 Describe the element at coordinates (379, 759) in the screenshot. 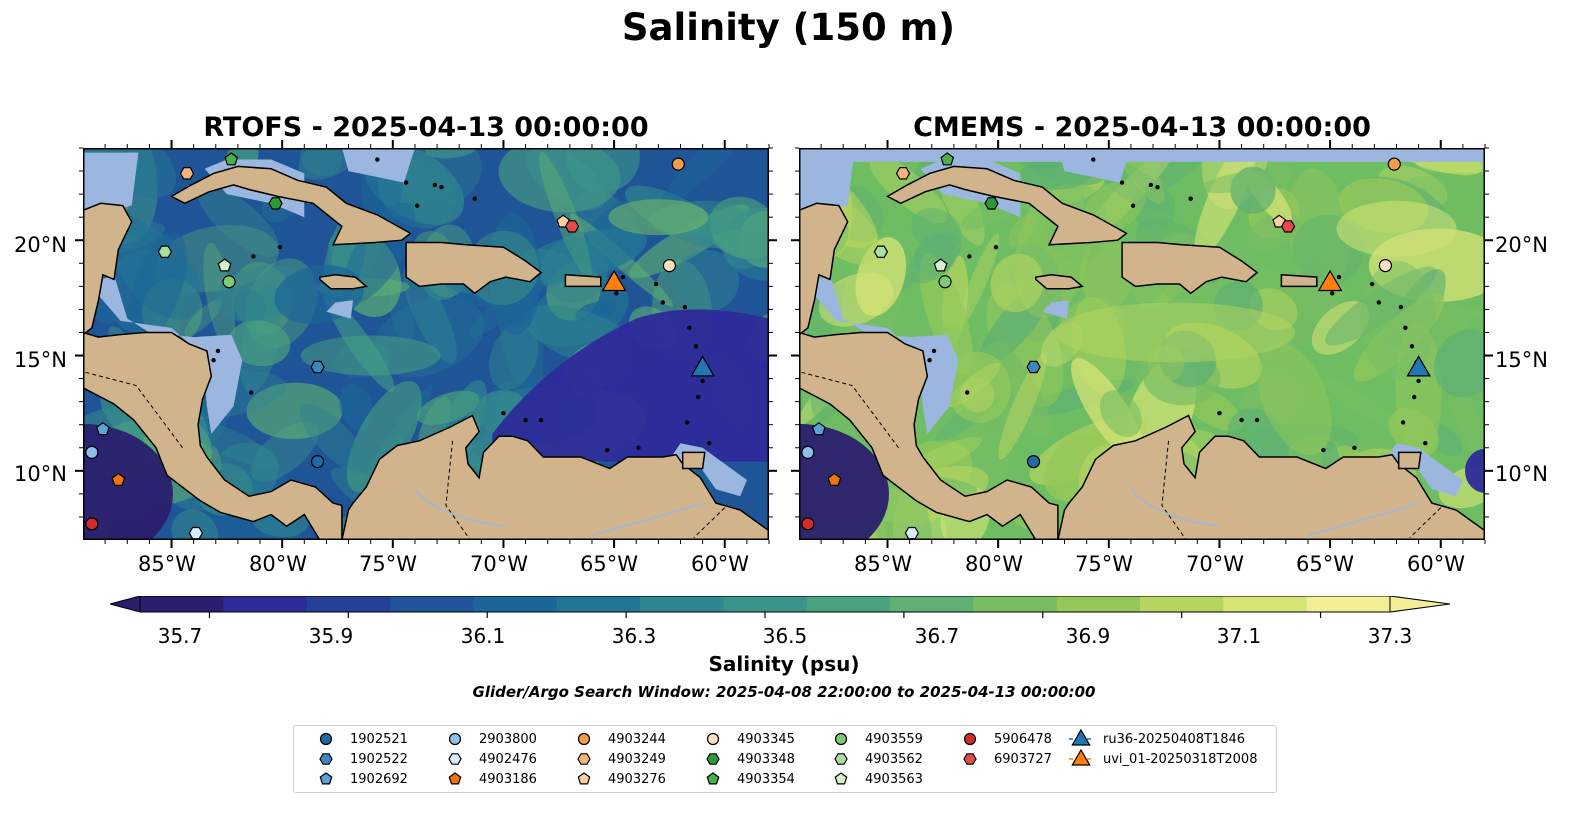

I see `legend-label: 1902522` at that location.